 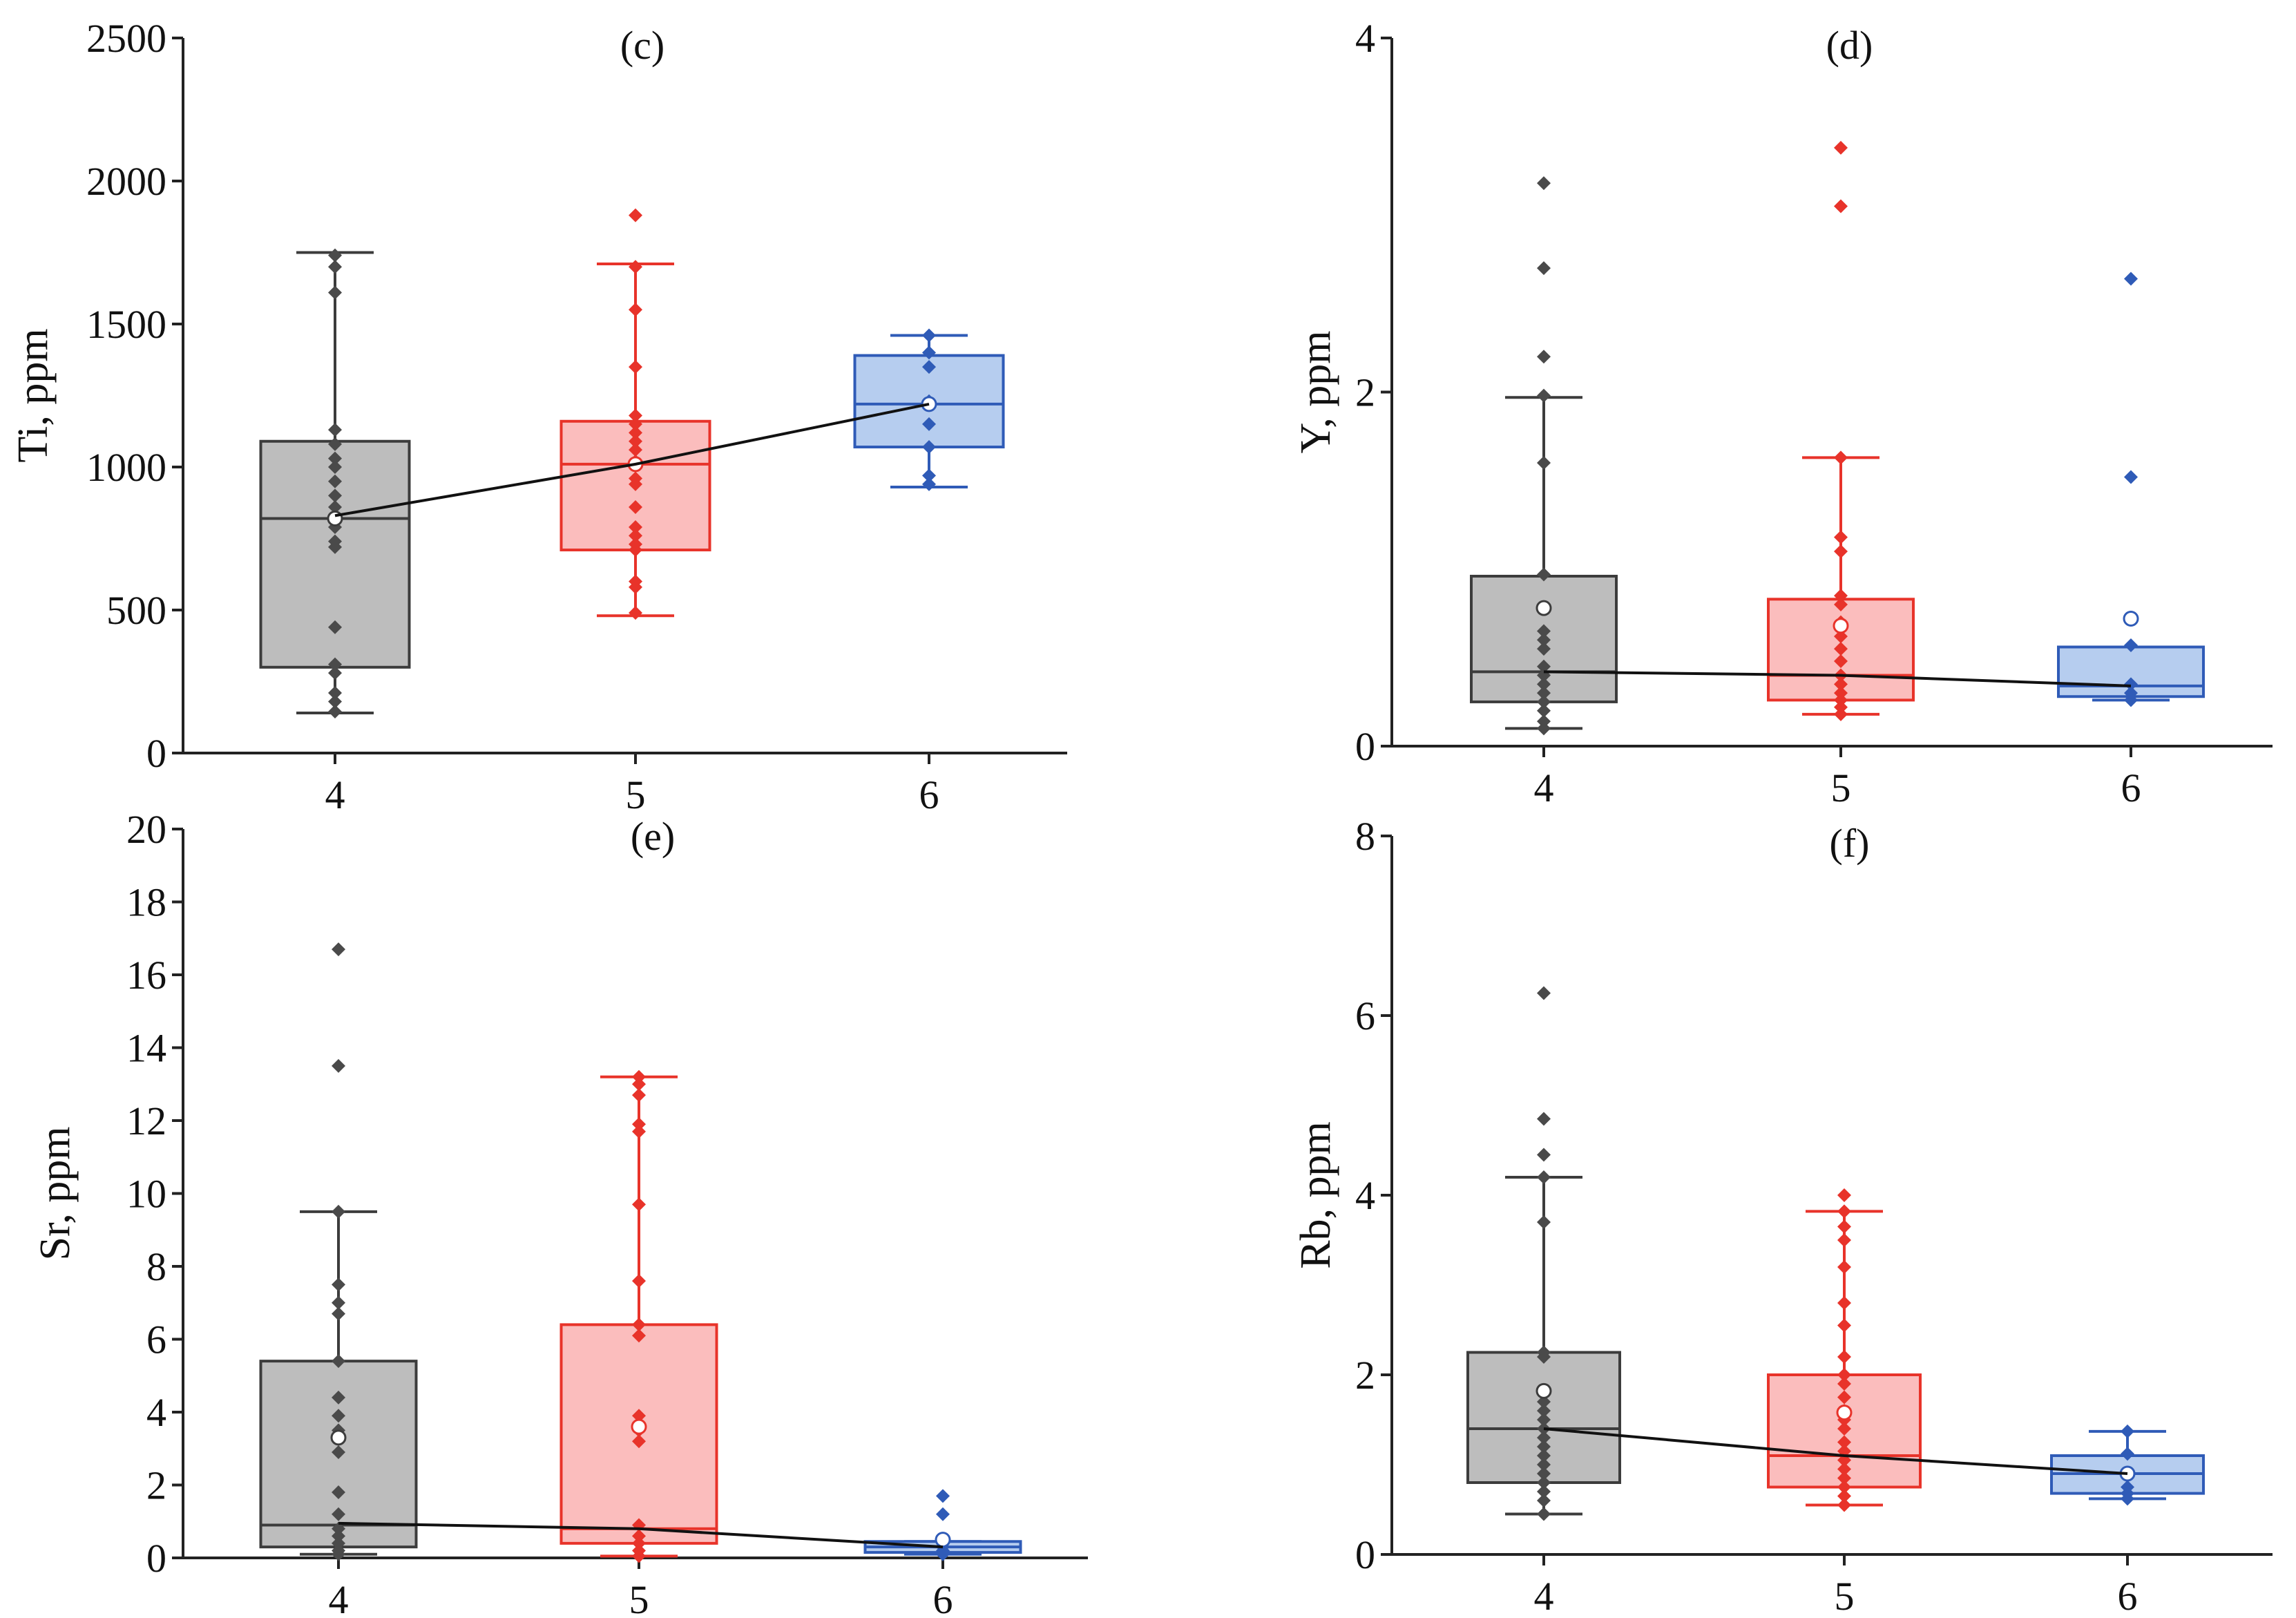 I want to click on y-tick-label: 1500, so click(x=126, y=325).